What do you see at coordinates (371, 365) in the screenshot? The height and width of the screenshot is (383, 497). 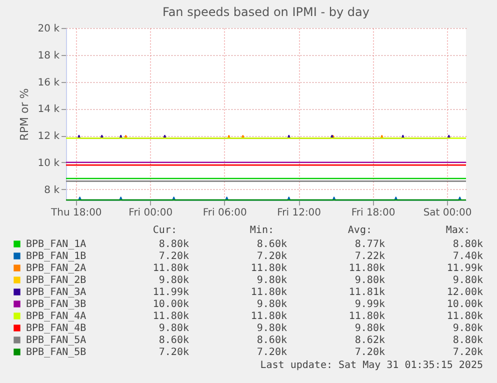 I see `text: Last update: Sat May 31 01:35:15 2025` at bounding box center [371, 365].